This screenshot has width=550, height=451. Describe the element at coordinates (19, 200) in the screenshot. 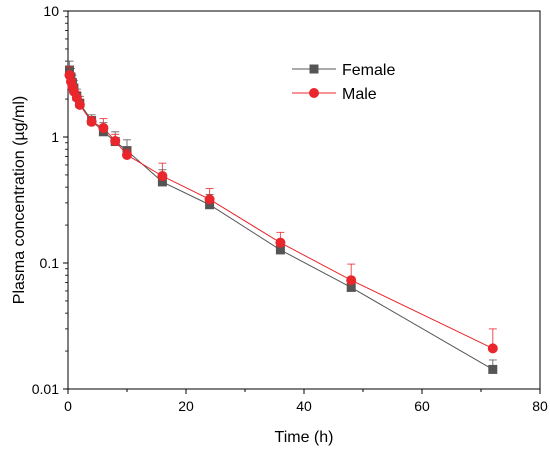

I see `y-axis-title: Plasma concentration (µg/ml)` at that location.